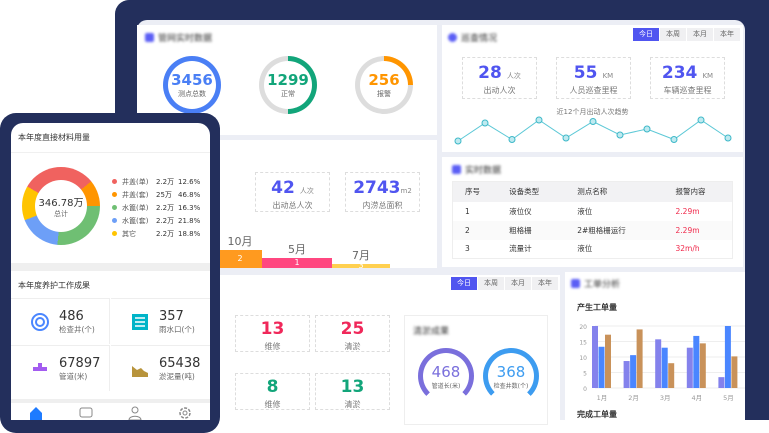 This screenshot has width=769, height=433. I want to click on ring-label: 报警, so click(384, 94).